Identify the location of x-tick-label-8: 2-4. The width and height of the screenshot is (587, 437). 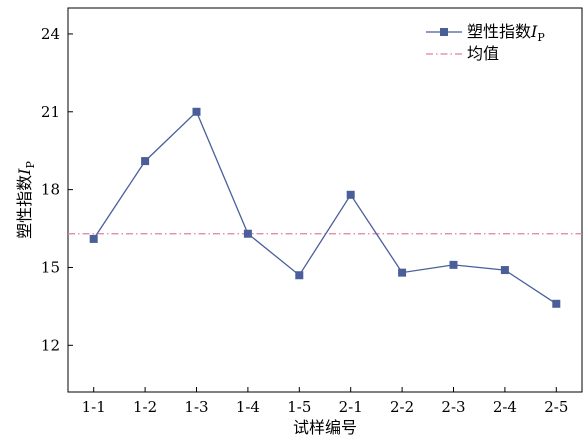
(505, 407).